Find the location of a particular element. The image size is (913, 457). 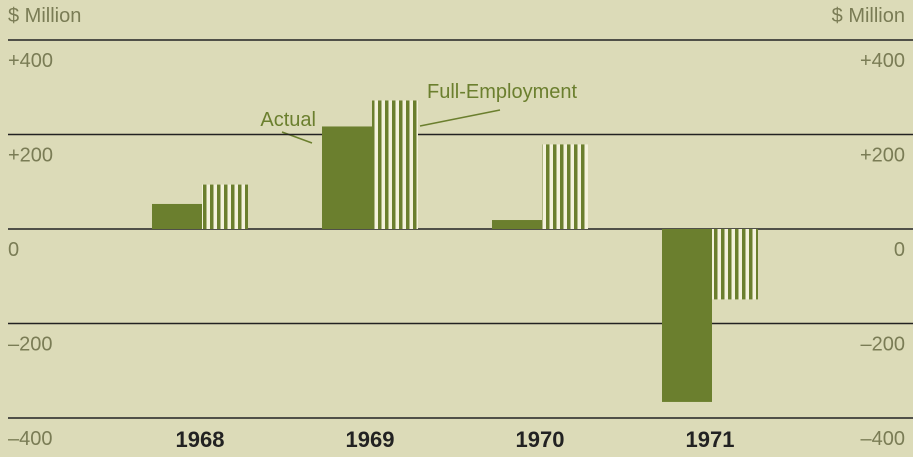

y-tick-label: –400 is located at coordinates (30, 439).